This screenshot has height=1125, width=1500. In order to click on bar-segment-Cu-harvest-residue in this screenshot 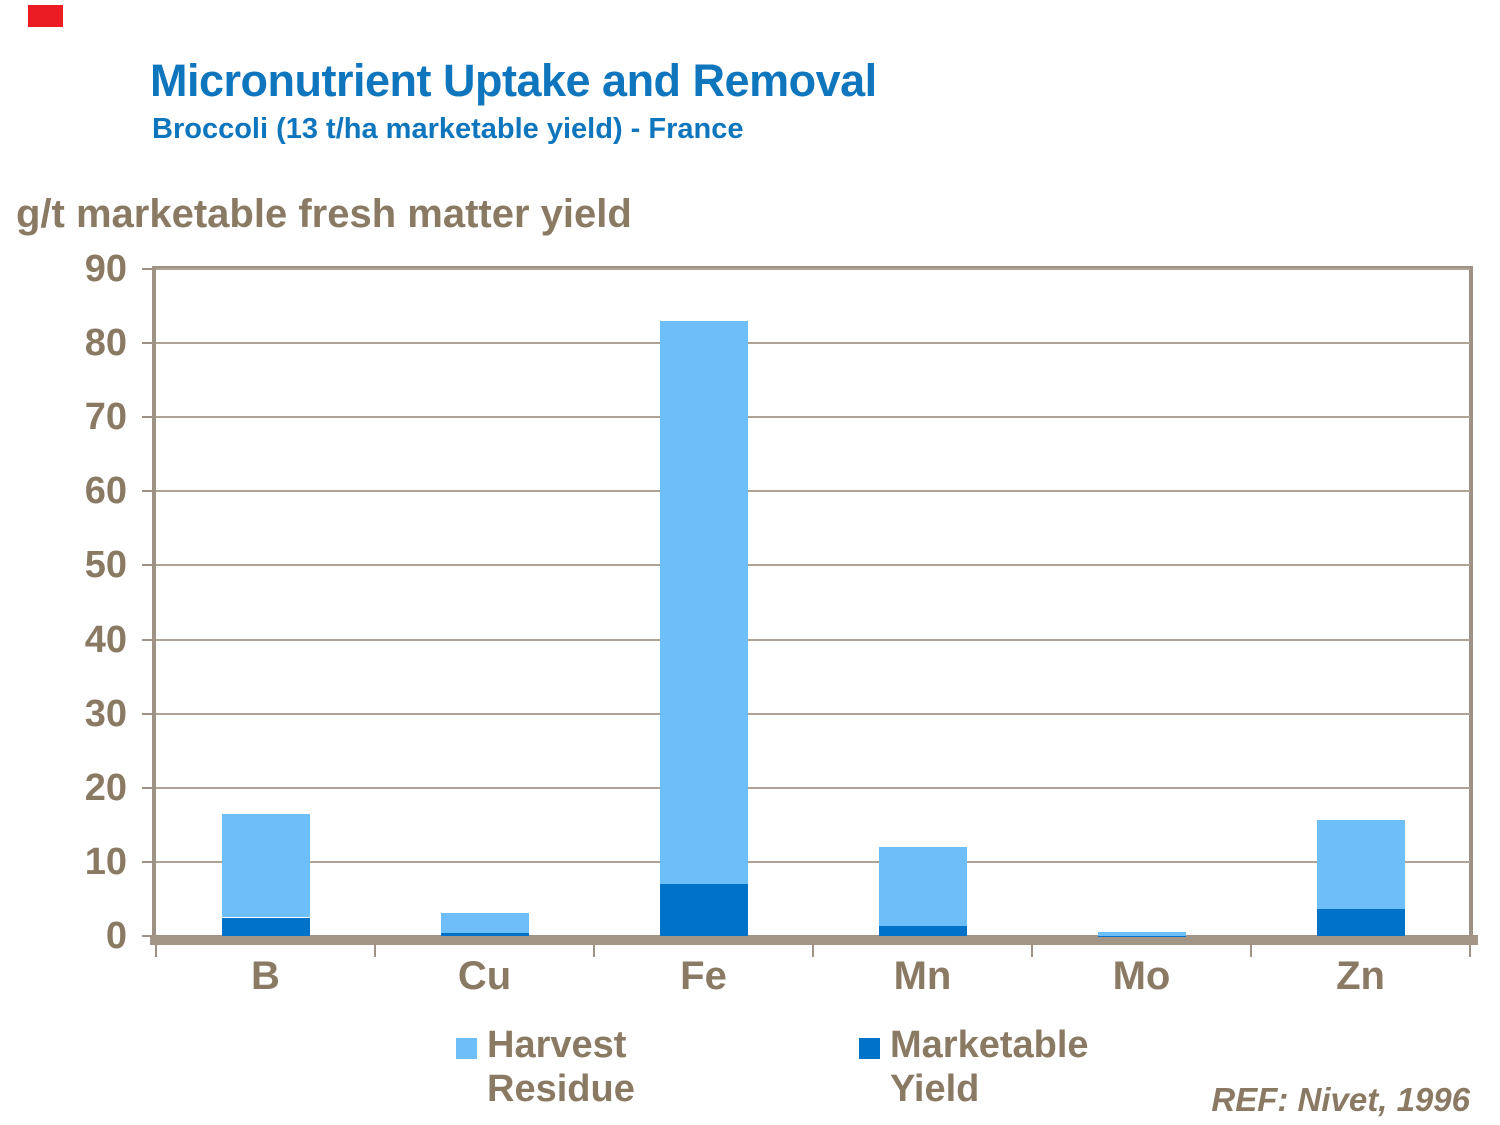, I will do `click(484, 923)`.